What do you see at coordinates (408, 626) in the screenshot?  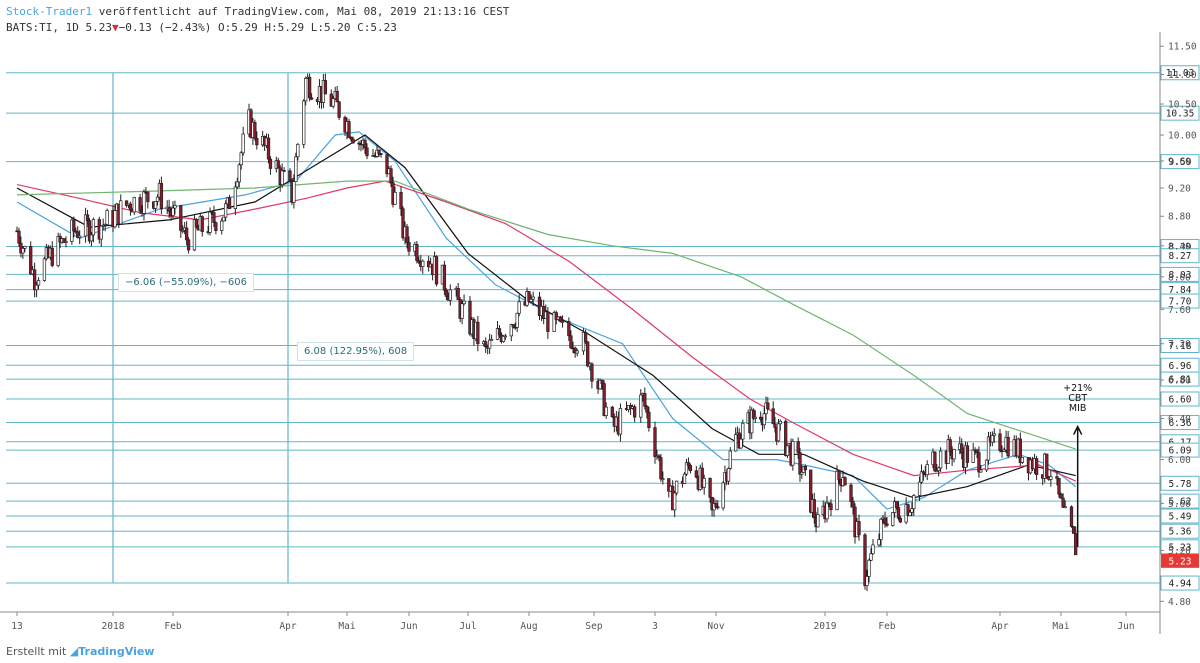 I see `x-tick-label: Jun` at bounding box center [408, 626].